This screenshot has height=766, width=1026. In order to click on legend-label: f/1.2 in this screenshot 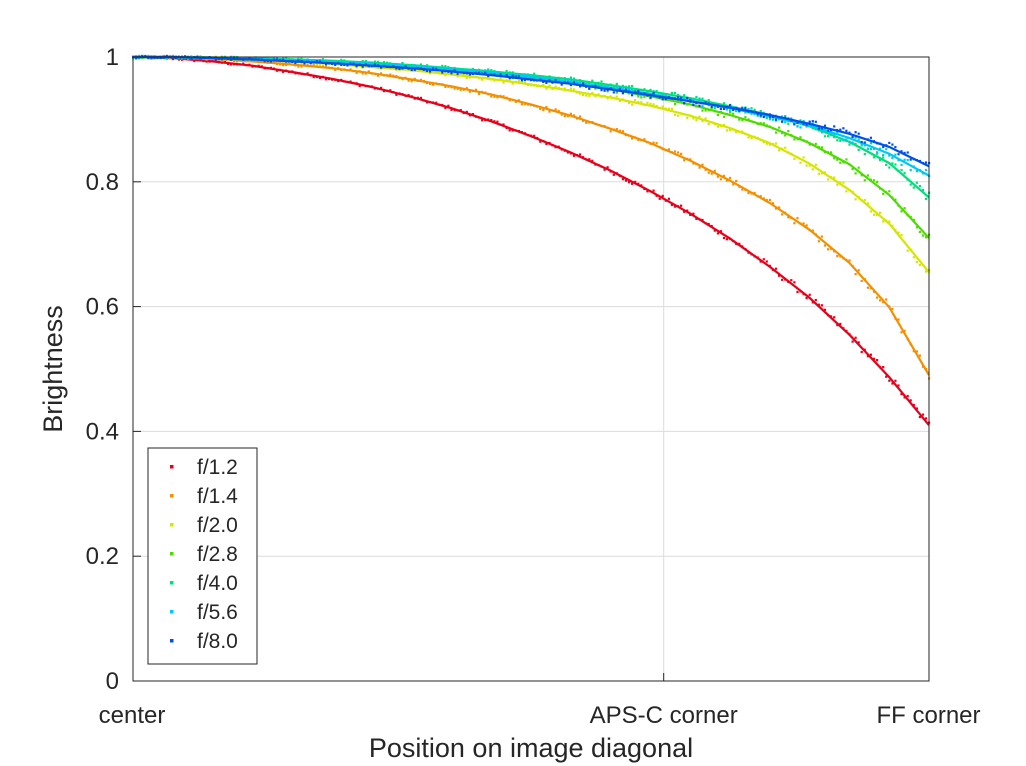, I will do `click(217, 467)`.